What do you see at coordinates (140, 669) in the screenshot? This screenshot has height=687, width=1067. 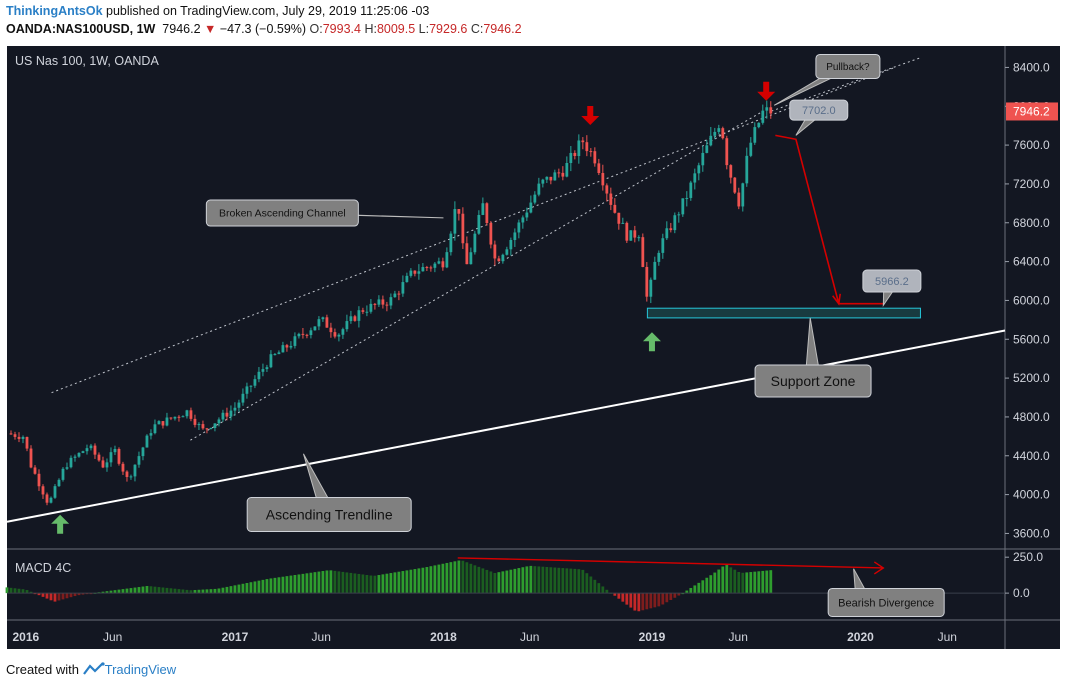 I see `tradingview-brand: TradingView` at bounding box center [140, 669].